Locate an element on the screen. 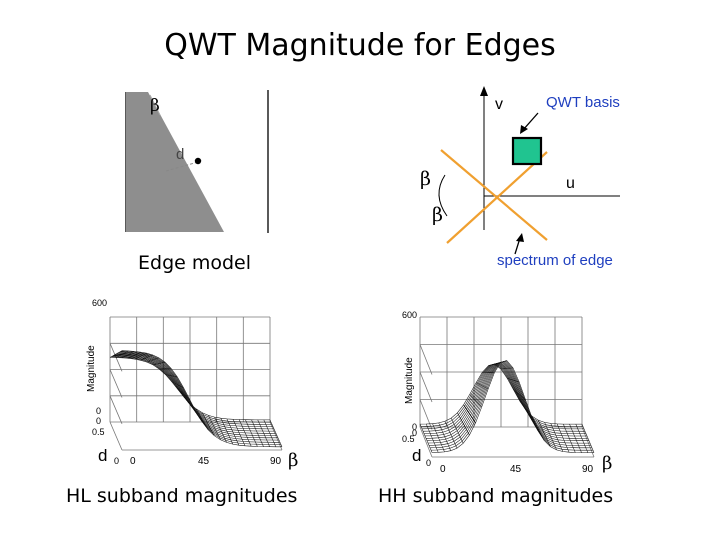 The width and height of the screenshot is (720, 540). hh-d-zero: 0 is located at coordinates (429, 463).